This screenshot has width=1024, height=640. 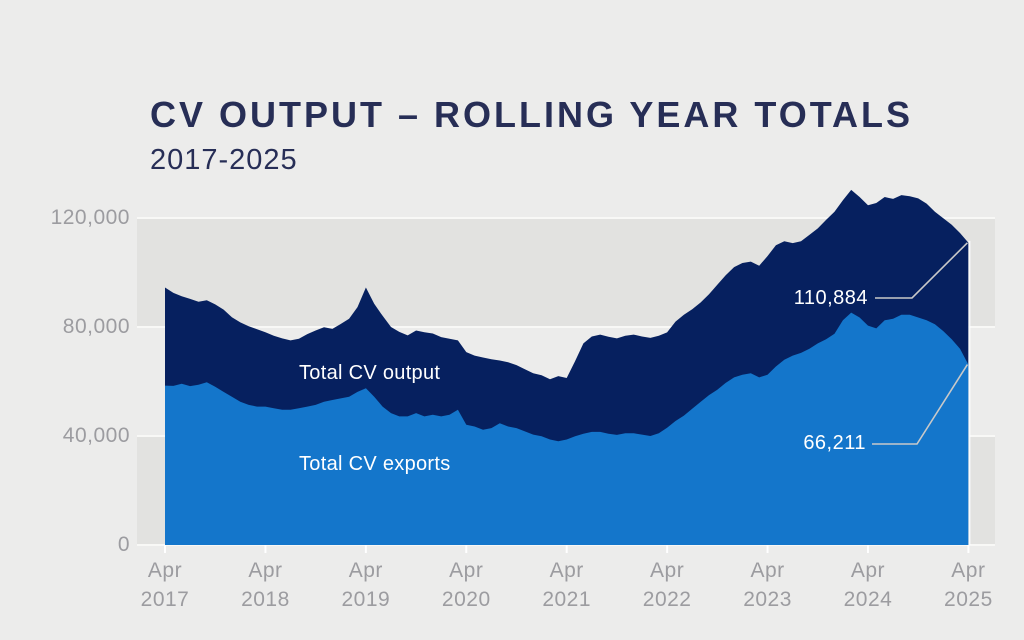 What do you see at coordinates (96, 435) in the screenshot?
I see `y-axis-label-40000: 40,000` at bounding box center [96, 435].